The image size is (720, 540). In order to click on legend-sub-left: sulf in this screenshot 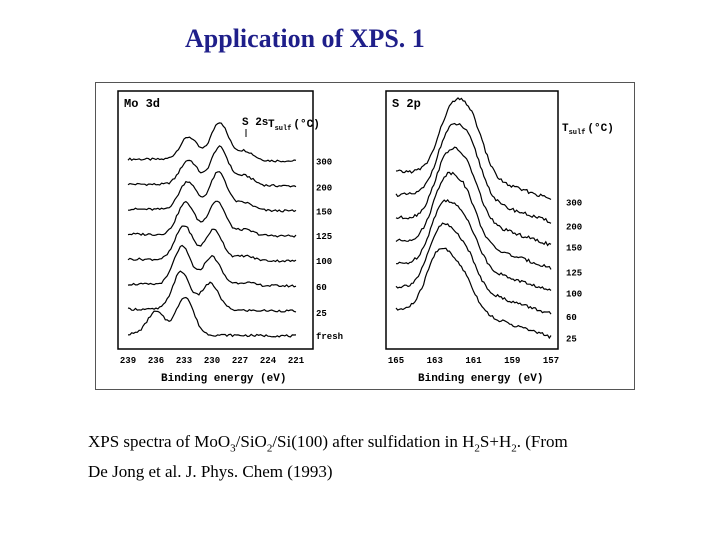, I will do `click(283, 129)`.